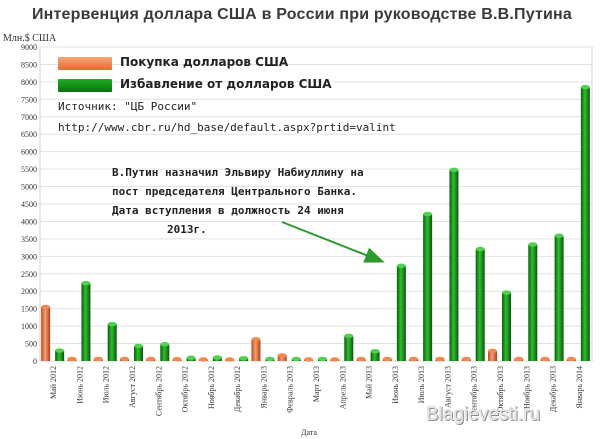 The image size is (604, 439). What do you see at coordinates (29, 239) in the screenshot?
I see `y-tick-label: 3500` at bounding box center [29, 239].